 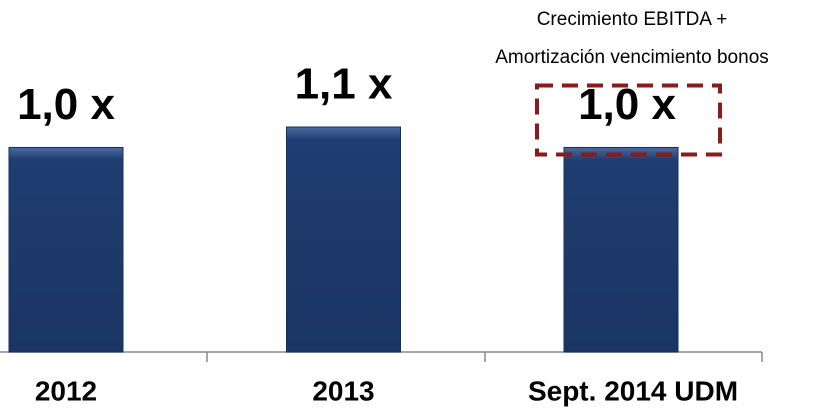 I want to click on value-label: 1,1 x, so click(x=344, y=84).